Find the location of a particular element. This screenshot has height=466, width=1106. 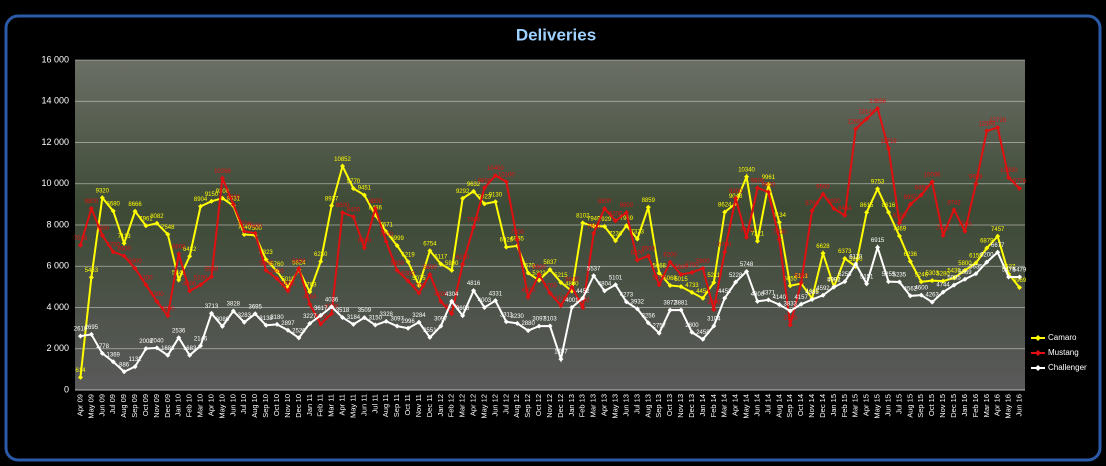

data-label: 6677 is located at coordinates (998, 246).